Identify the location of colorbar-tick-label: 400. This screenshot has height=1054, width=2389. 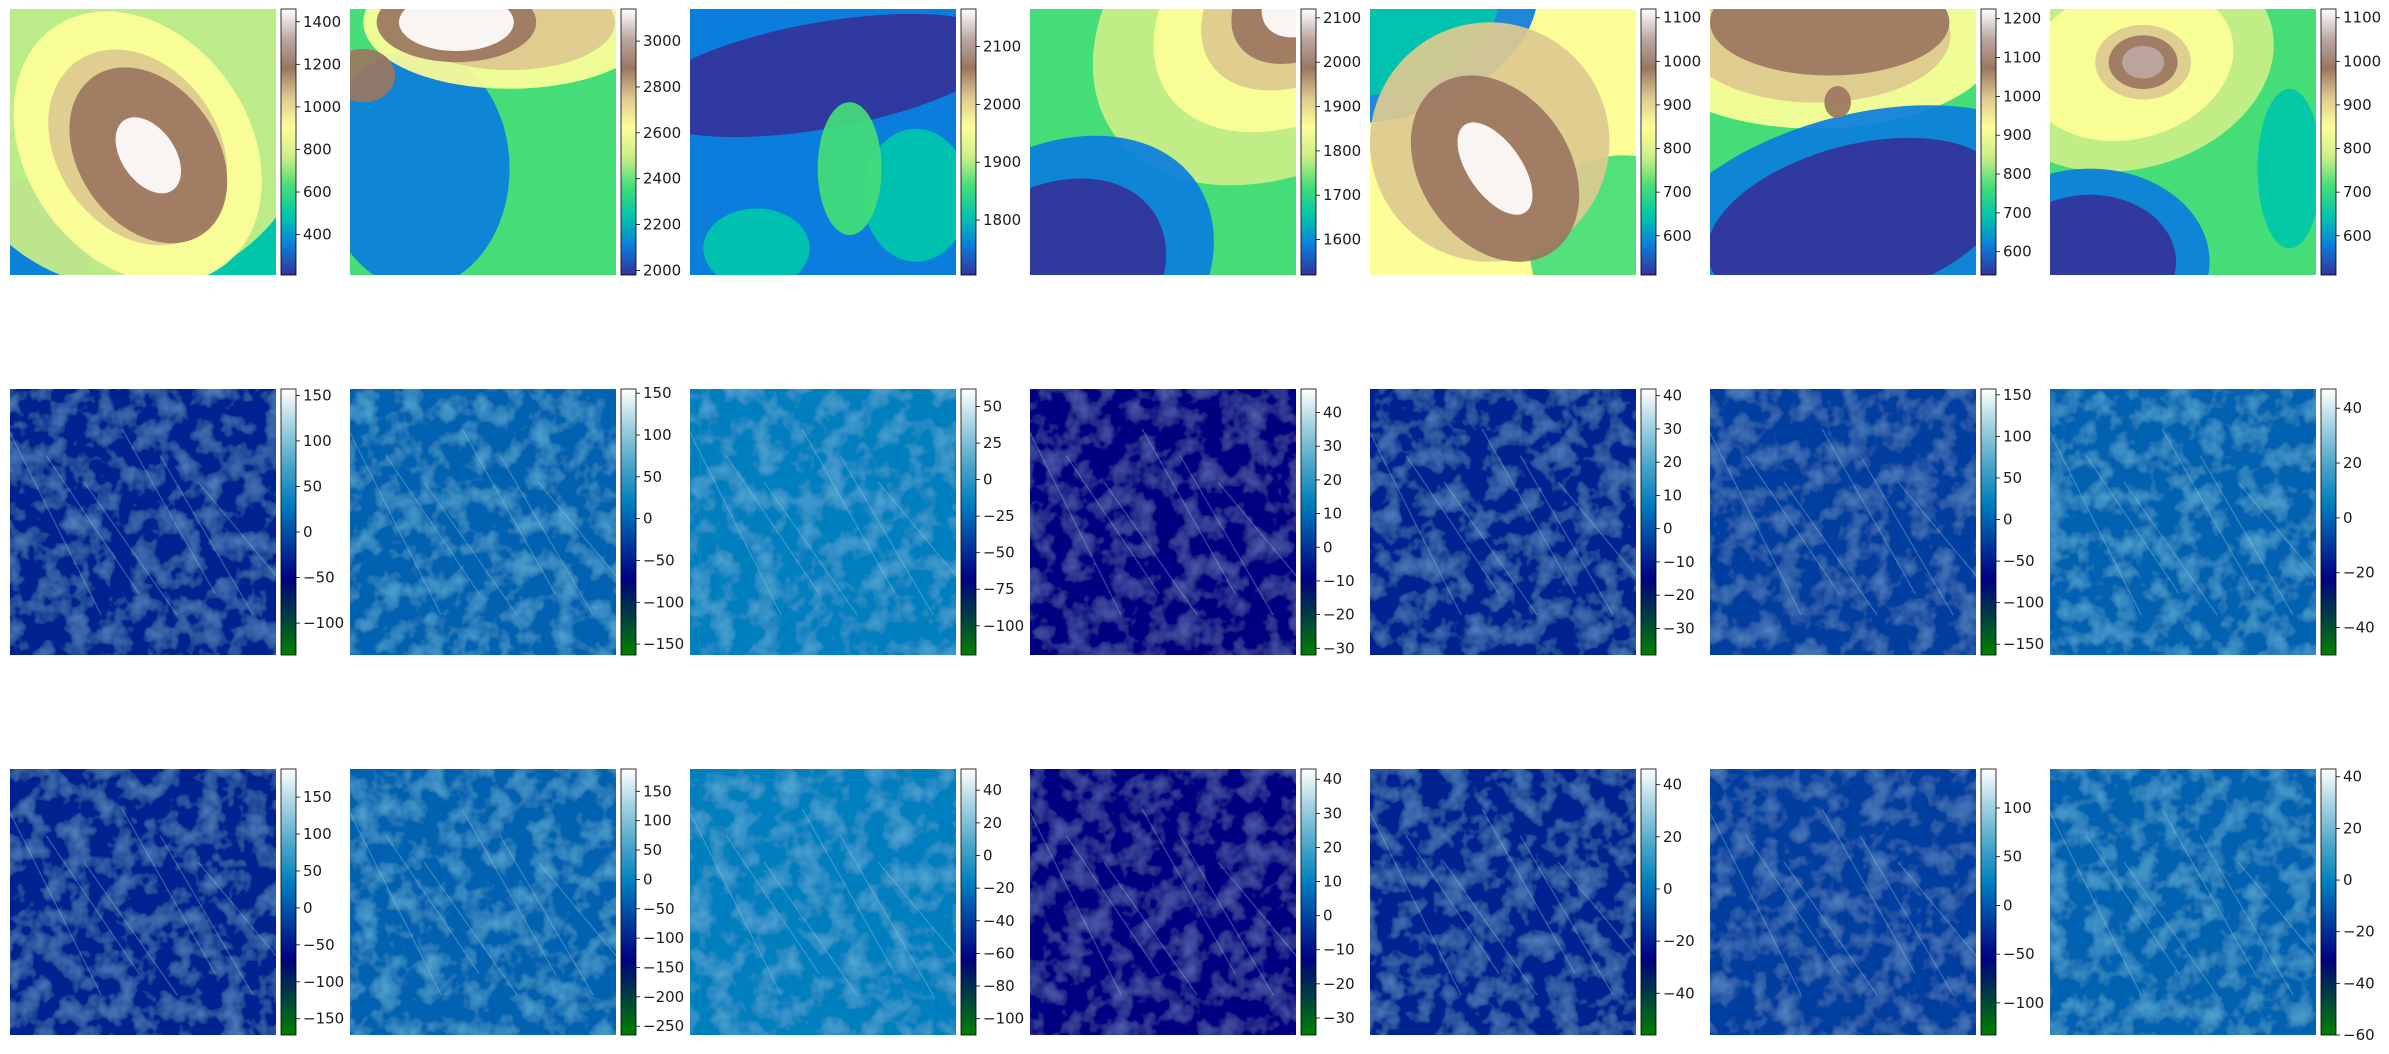
(317, 235).